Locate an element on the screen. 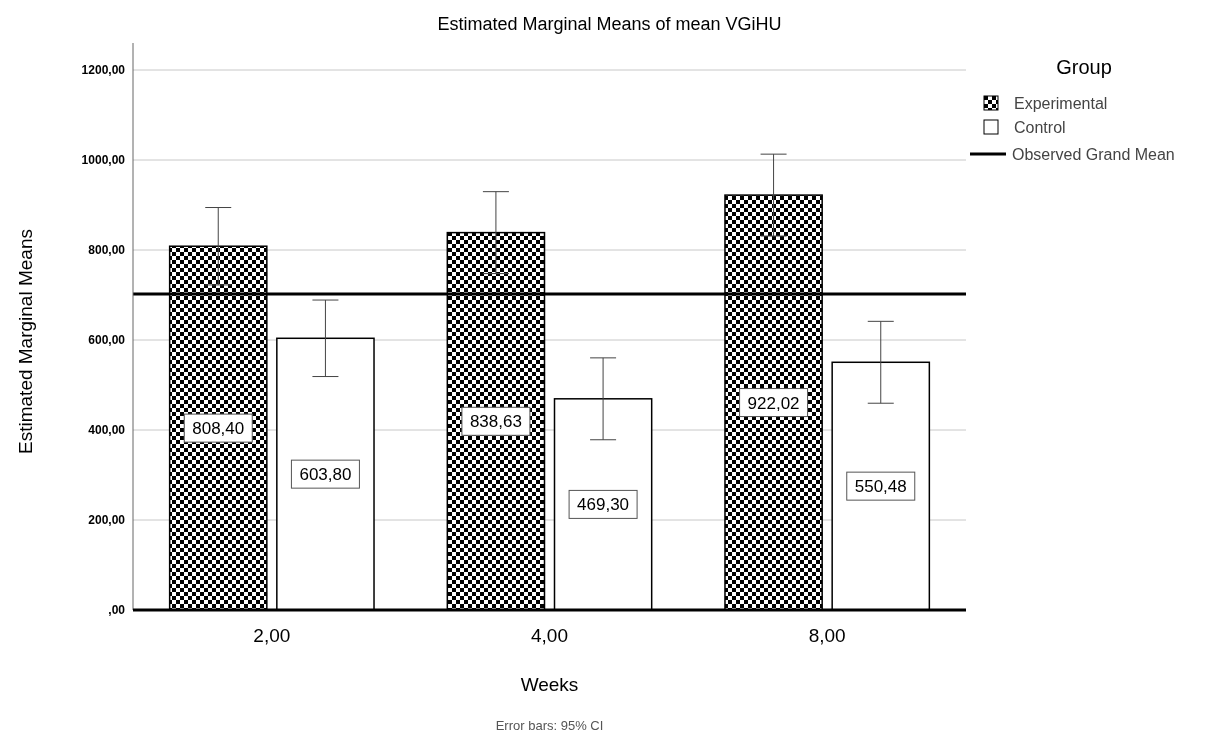 The image size is (1214, 735). text: Error bars: 95% CI is located at coordinates (549, 725).